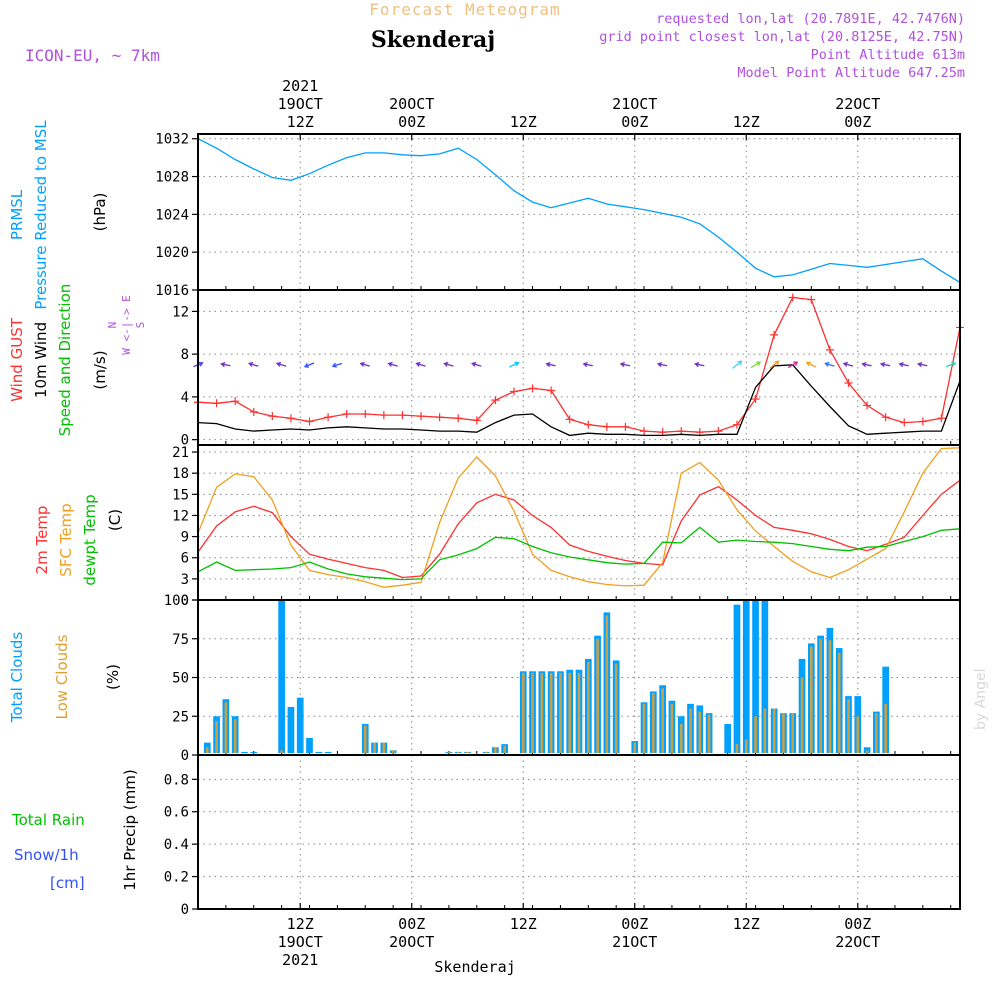 Image resolution: width=1000 pixels, height=1000 pixels. Describe the element at coordinates (172, 178) in the screenshot. I see `y-tick-label: 1028` at that location.